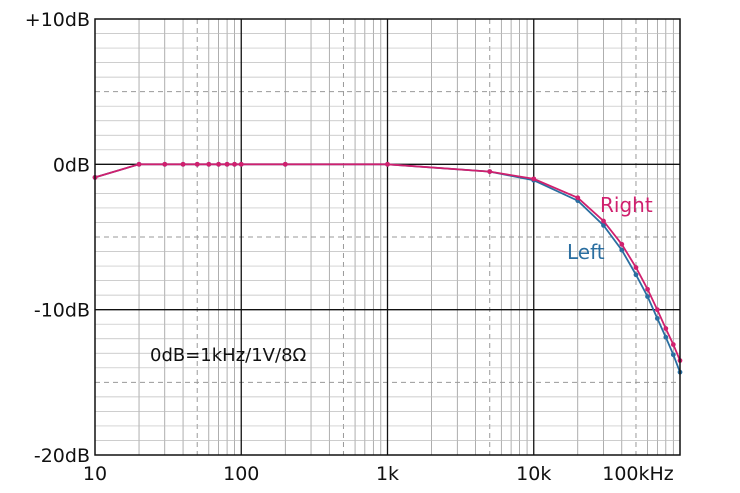 This screenshot has height=493, width=740. I want to click on x-tick-label: 100kHz, so click(638, 474).